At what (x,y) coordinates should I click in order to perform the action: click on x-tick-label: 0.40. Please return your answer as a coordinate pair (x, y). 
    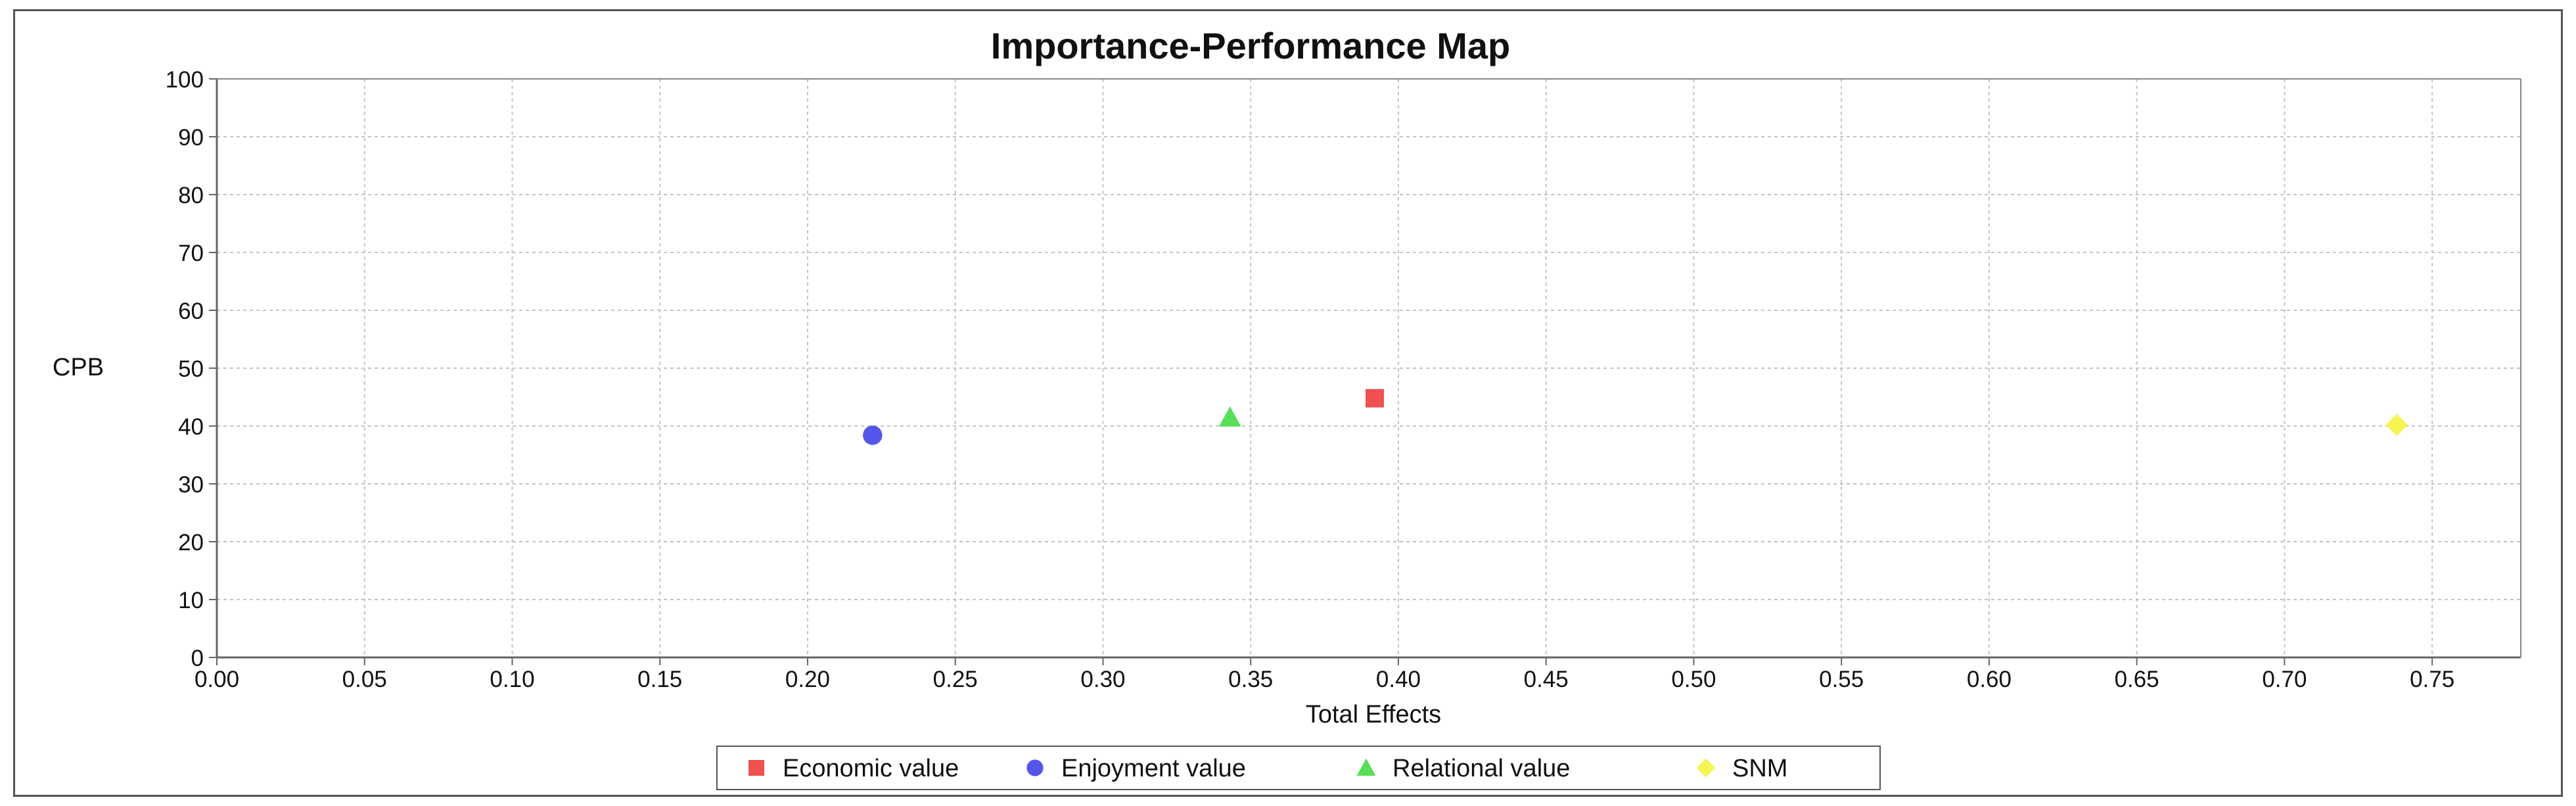
    Looking at the image, I should click on (1398, 680).